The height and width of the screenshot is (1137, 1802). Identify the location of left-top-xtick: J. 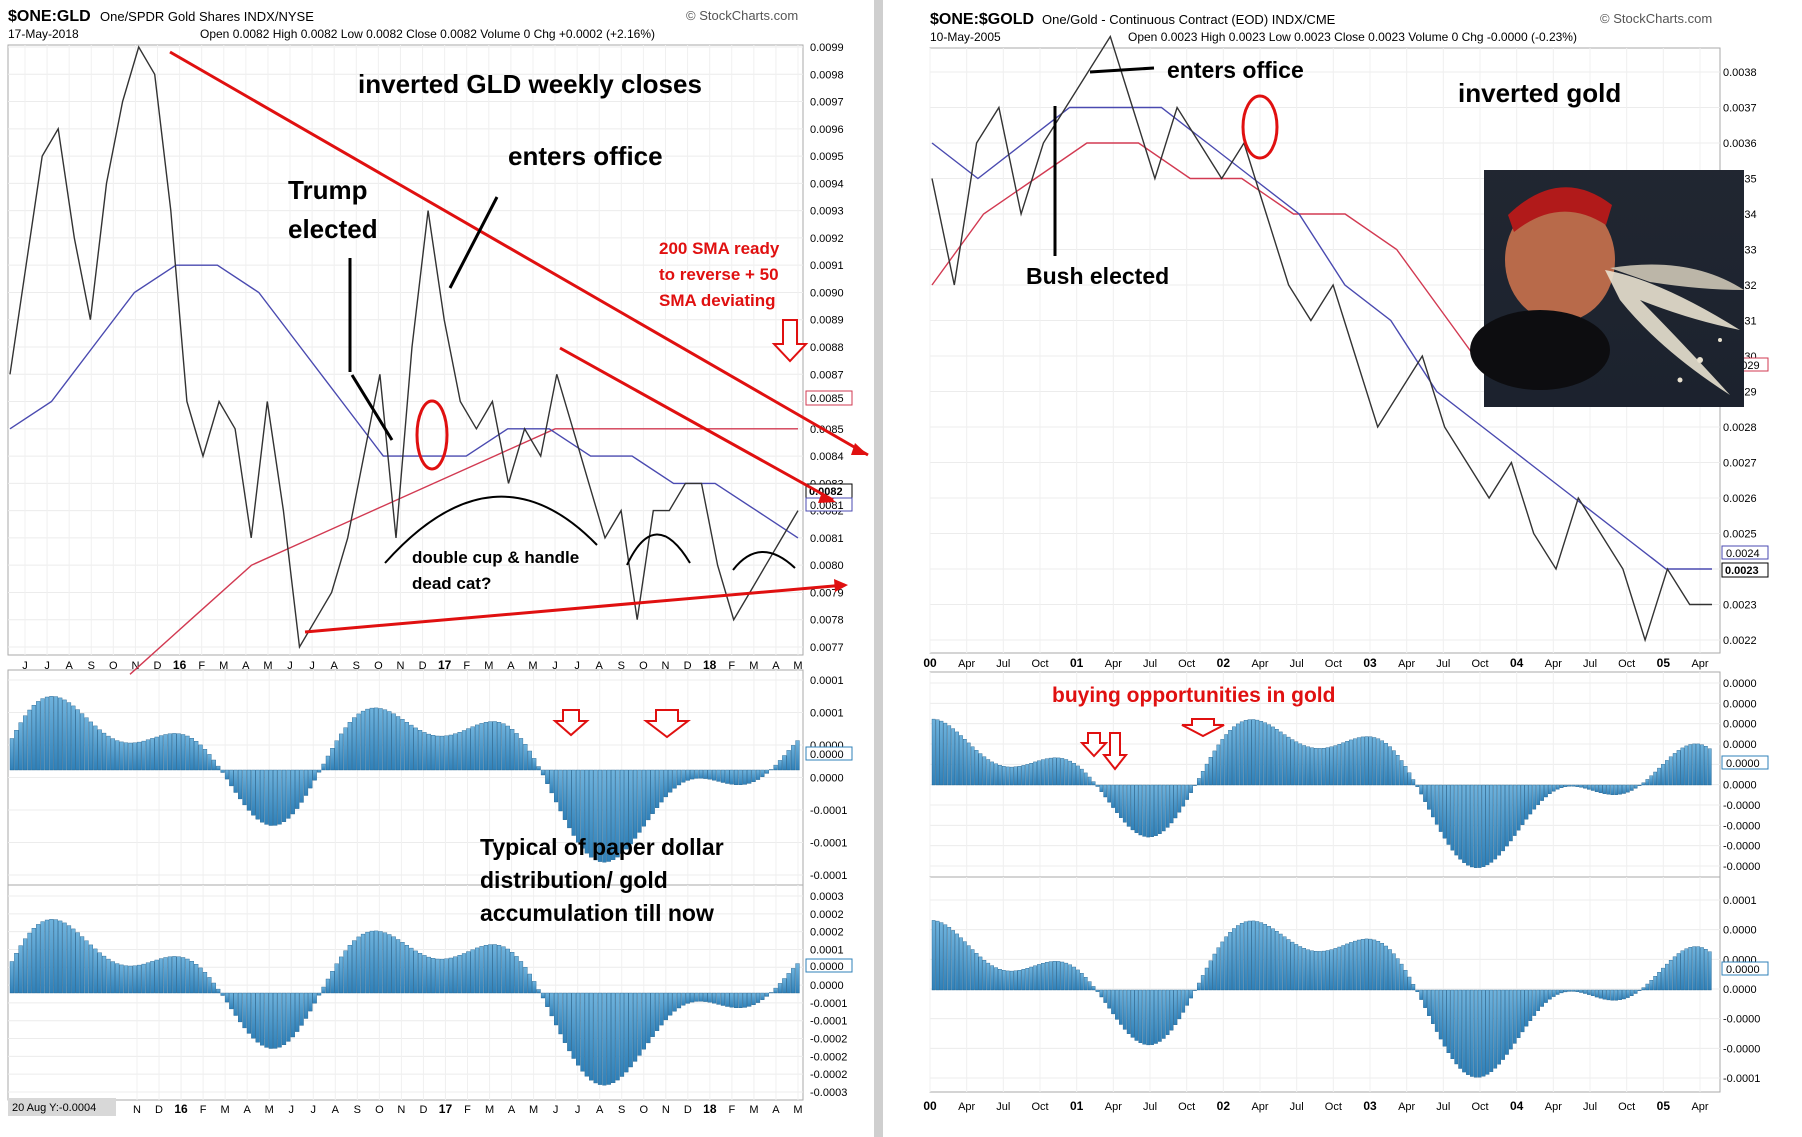
(555, 666).